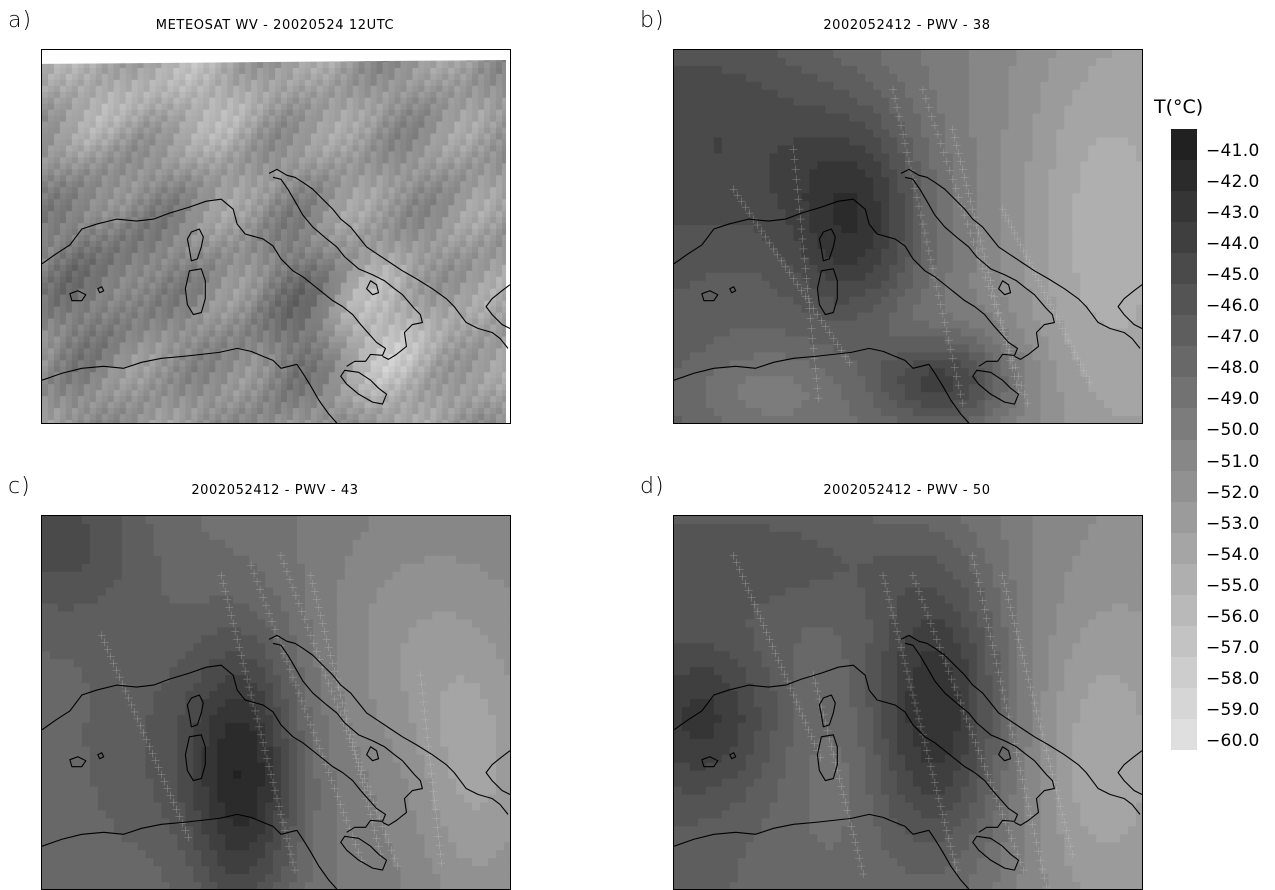 Image resolution: width=1275 pixels, height=890 pixels. Describe the element at coordinates (652, 20) in the screenshot. I see `panel-b-letter: b)` at that location.